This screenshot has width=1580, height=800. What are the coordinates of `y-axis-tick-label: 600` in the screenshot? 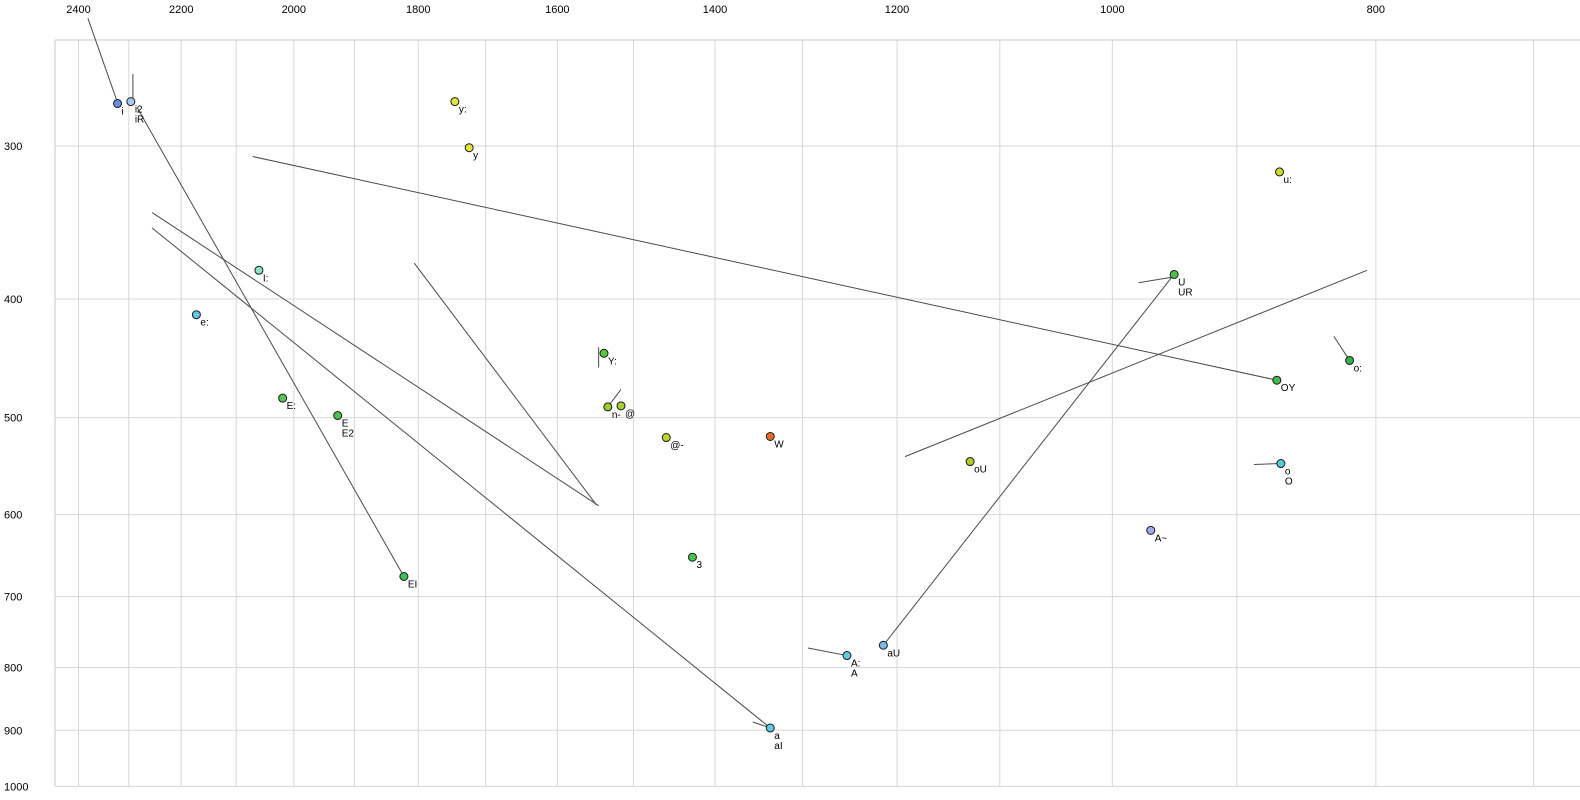 It's located at (13, 516).